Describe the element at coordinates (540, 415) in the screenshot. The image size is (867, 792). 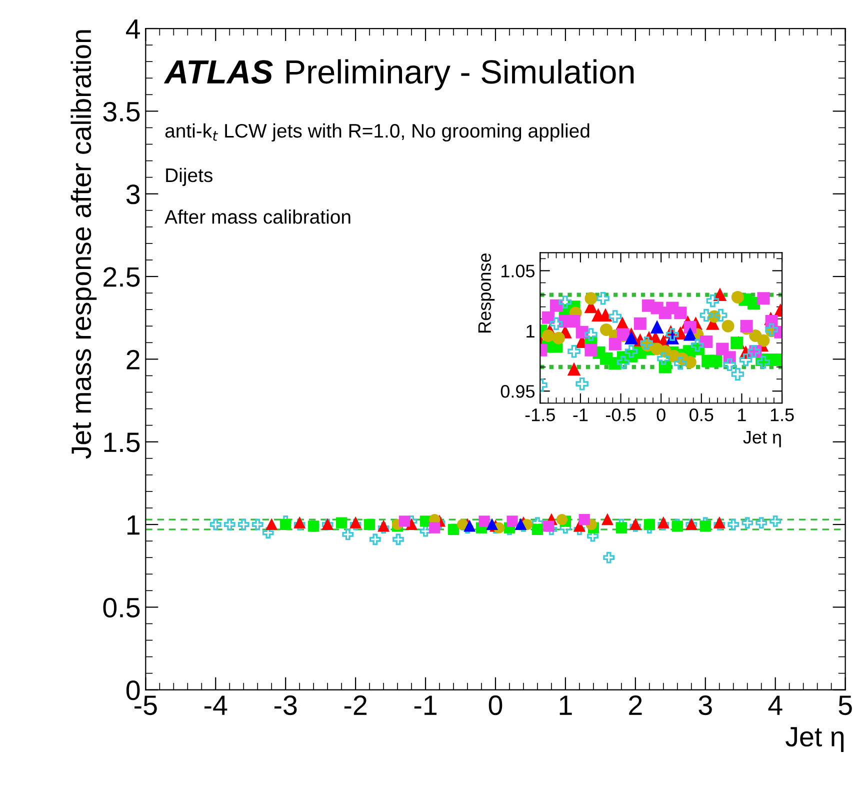
I see `x-tick-label: -1.5` at that location.